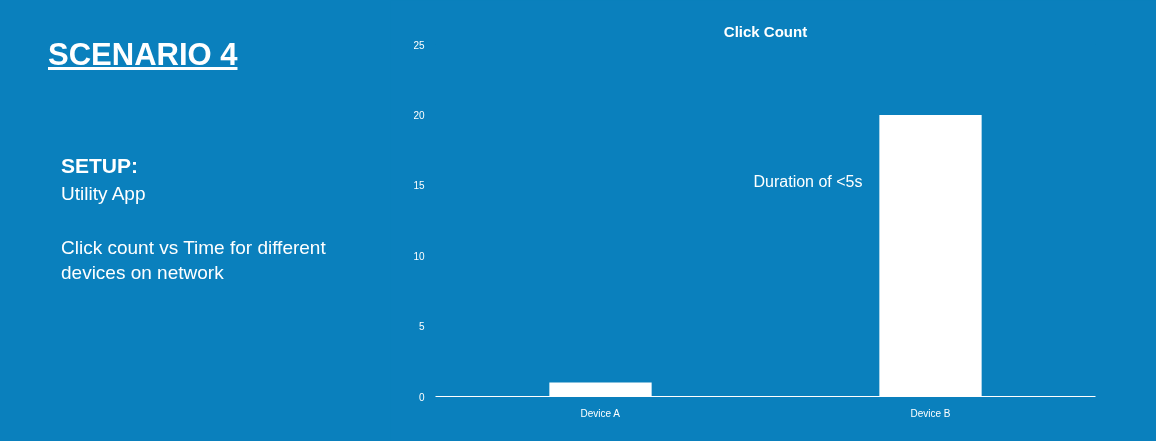  Describe the element at coordinates (194, 260) in the screenshot. I see `text: Click count vs Time for different devices on network` at that location.